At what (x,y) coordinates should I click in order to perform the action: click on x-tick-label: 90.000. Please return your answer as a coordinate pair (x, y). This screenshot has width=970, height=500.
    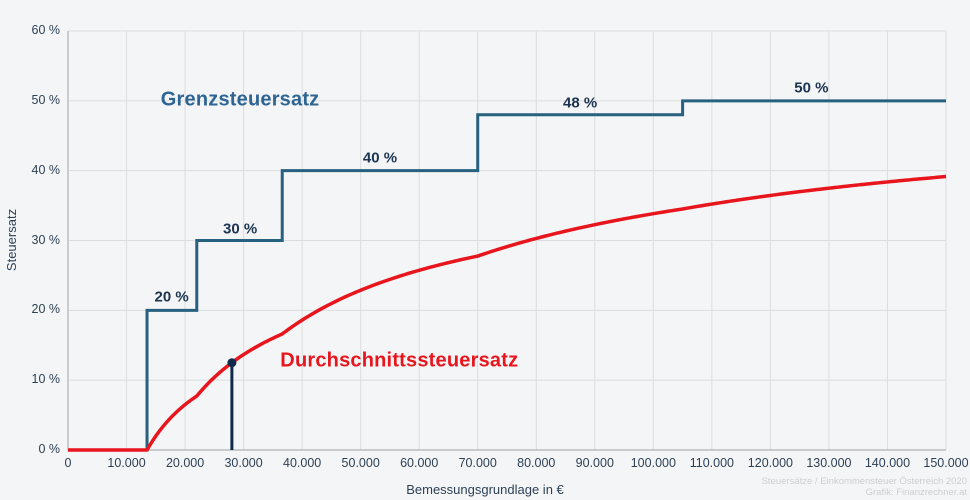
    Looking at the image, I should click on (594, 463).